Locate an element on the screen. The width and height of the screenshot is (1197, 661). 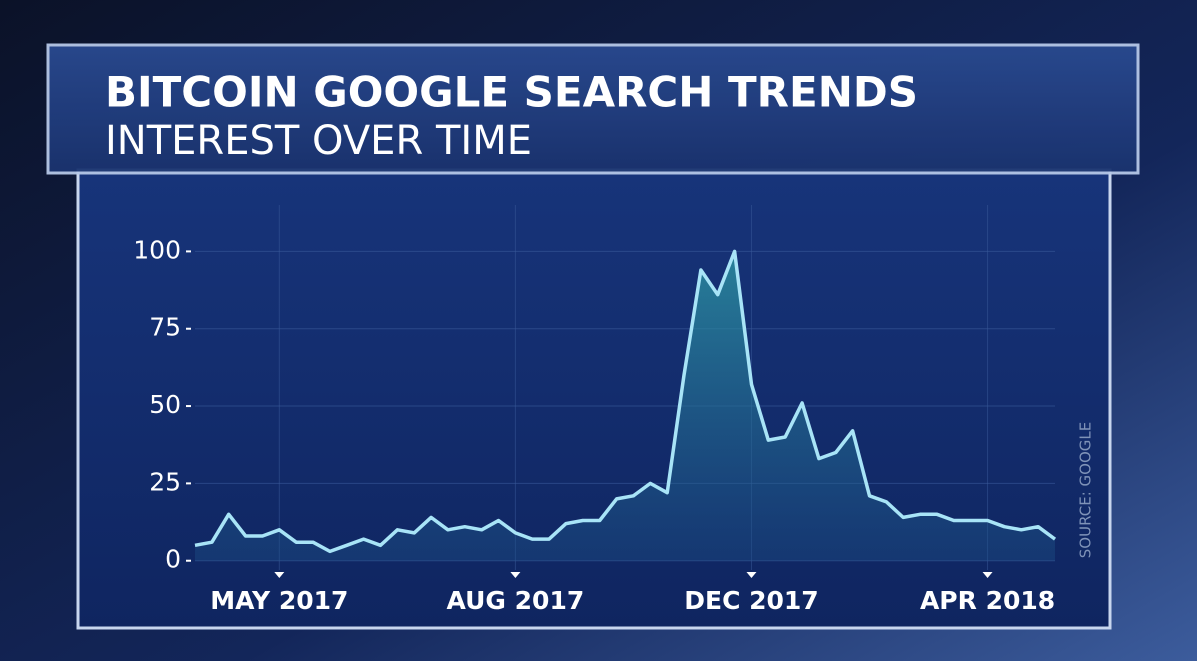
x-tick-label: DEC 2017 is located at coordinates (751, 600).